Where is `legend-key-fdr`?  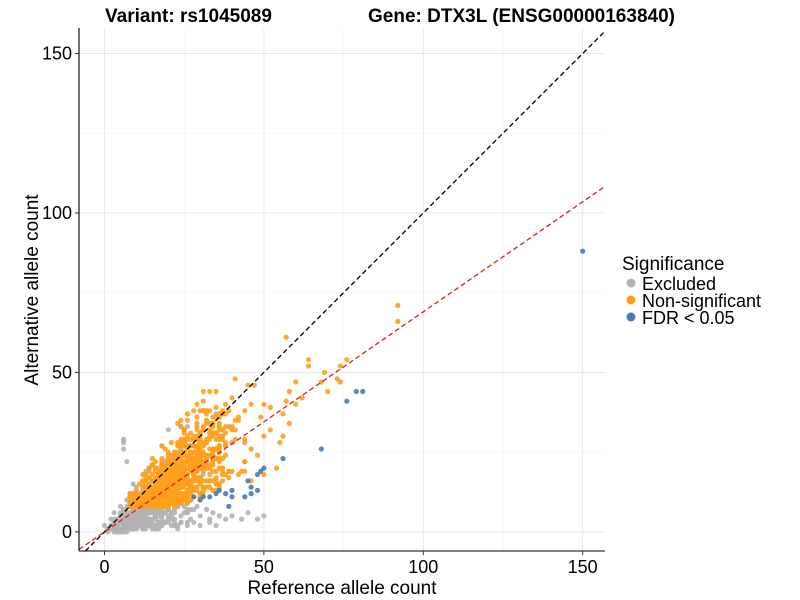
legend-key-fdr is located at coordinates (631, 317).